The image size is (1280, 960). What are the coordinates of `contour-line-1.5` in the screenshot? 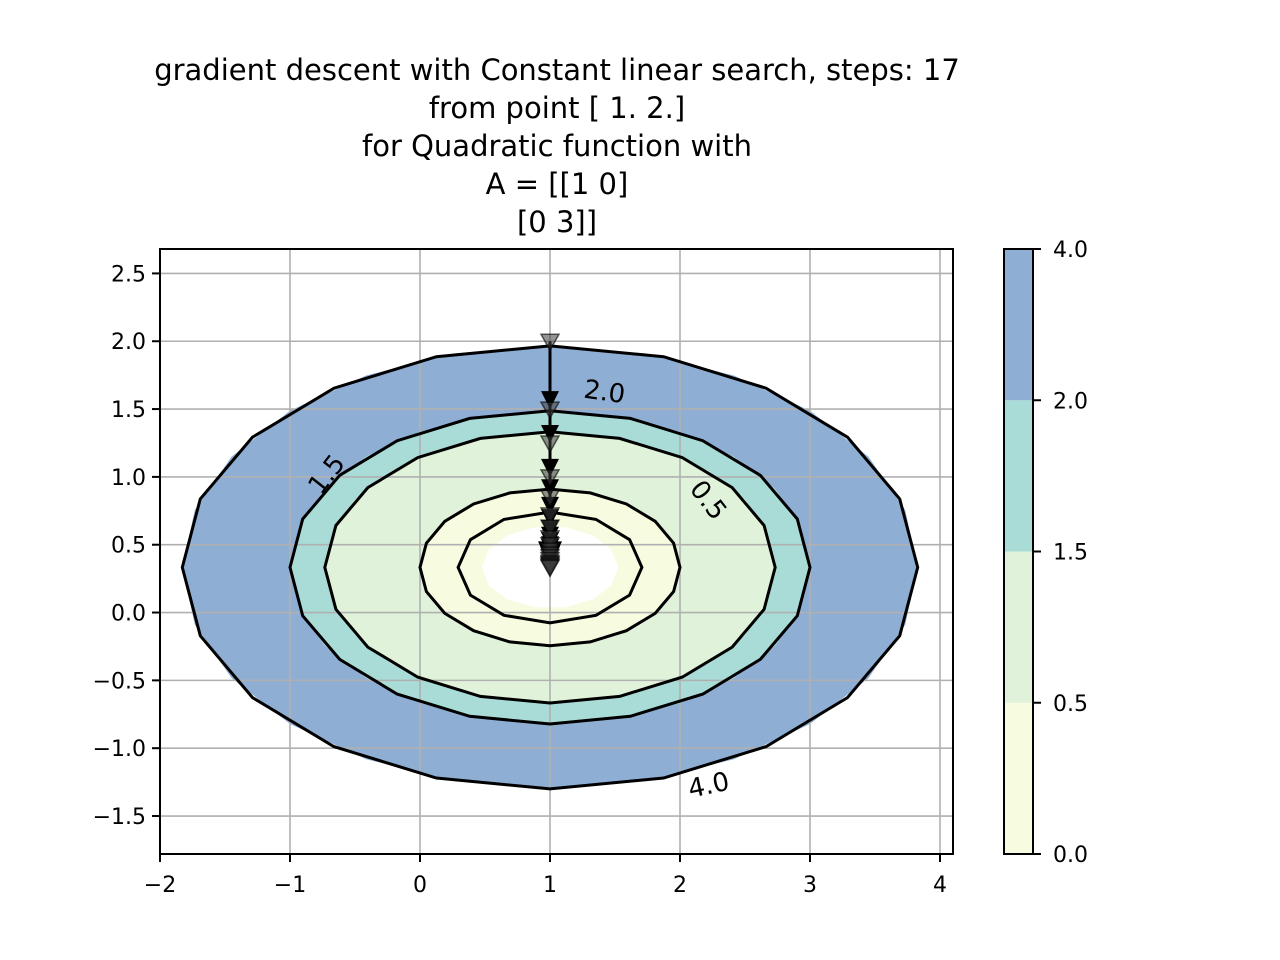 It's located at (550, 567).